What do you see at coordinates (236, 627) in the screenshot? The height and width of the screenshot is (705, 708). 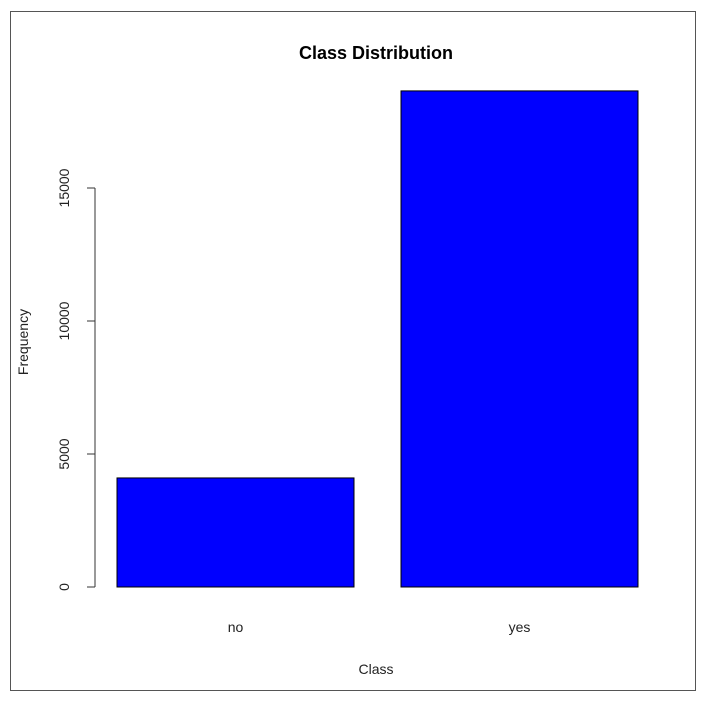 I see `x-tick-label-no: no` at bounding box center [236, 627].